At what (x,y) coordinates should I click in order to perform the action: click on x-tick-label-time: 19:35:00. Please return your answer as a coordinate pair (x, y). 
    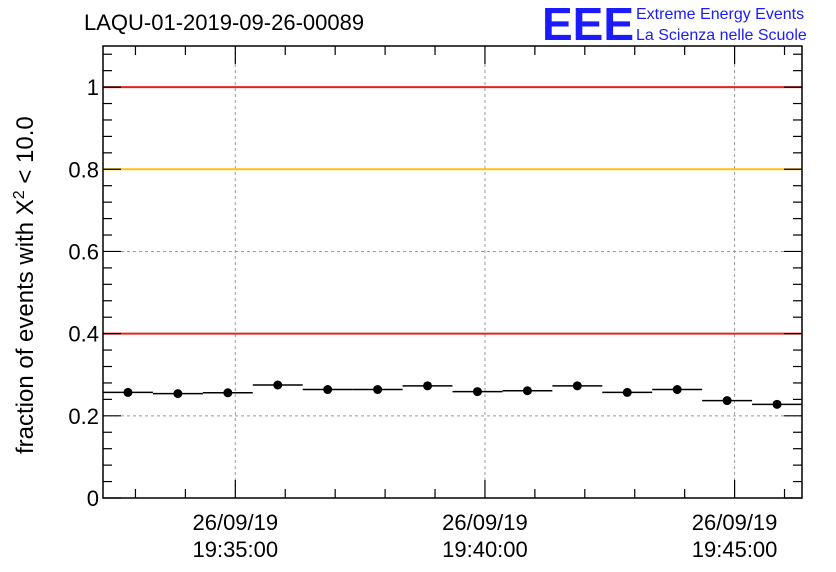
    Looking at the image, I should click on (235, 549).